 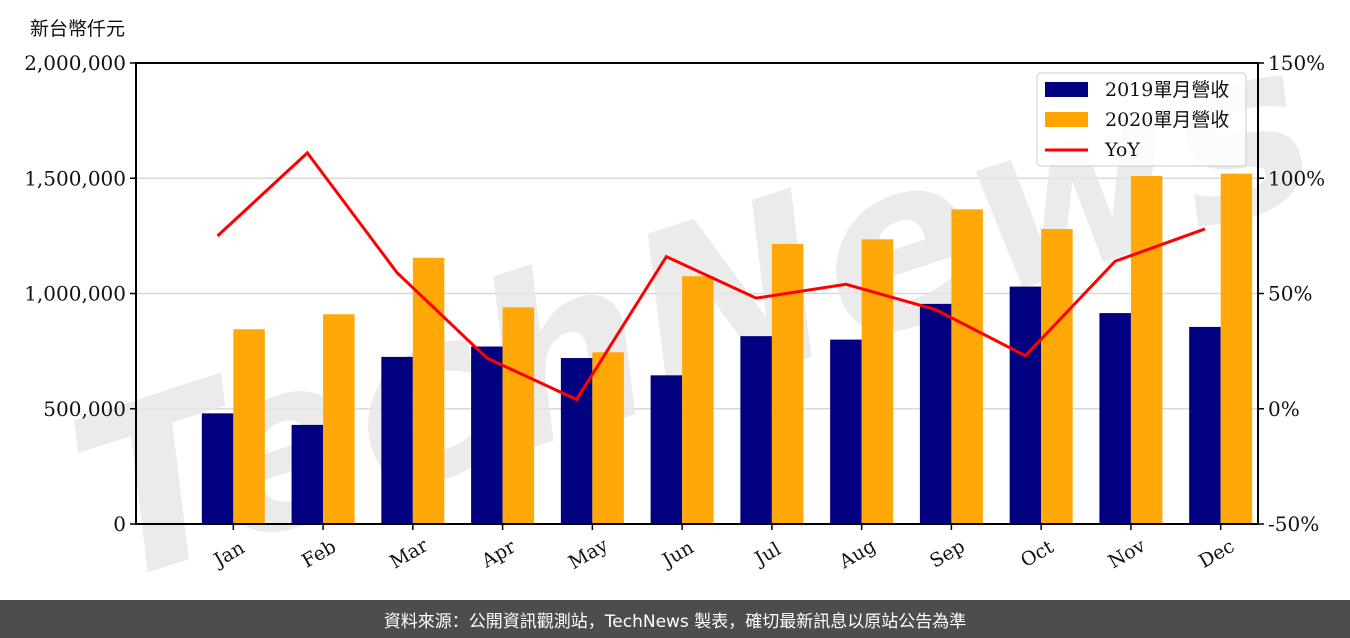 I want to click on x-tick-label: Jun, so click(x=677, y=554).